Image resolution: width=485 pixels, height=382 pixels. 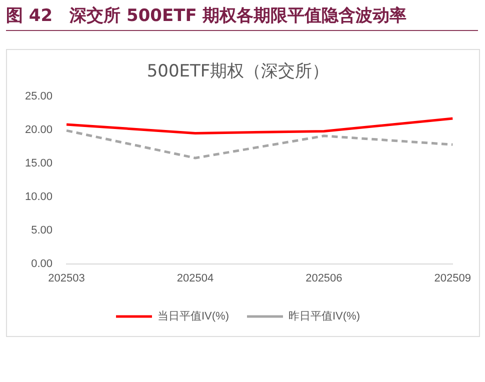 I want to click on y-tick-label: 5.00, so click(x=42, y=230).